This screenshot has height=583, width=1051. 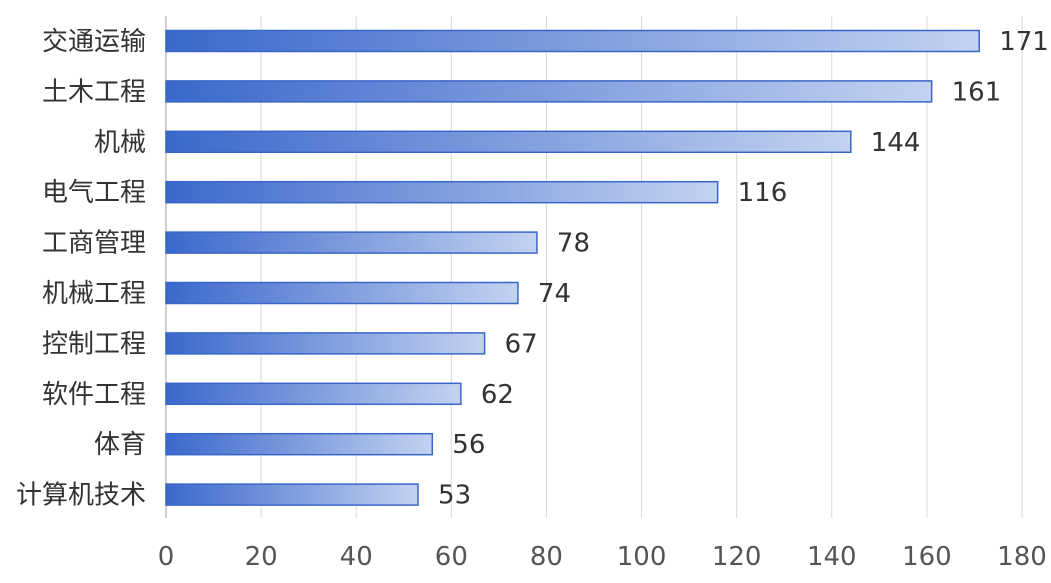 What do you see at coordinates (521, 344) in the screenshot?
I see `value-label: 67` at bounding box center [521, 344].